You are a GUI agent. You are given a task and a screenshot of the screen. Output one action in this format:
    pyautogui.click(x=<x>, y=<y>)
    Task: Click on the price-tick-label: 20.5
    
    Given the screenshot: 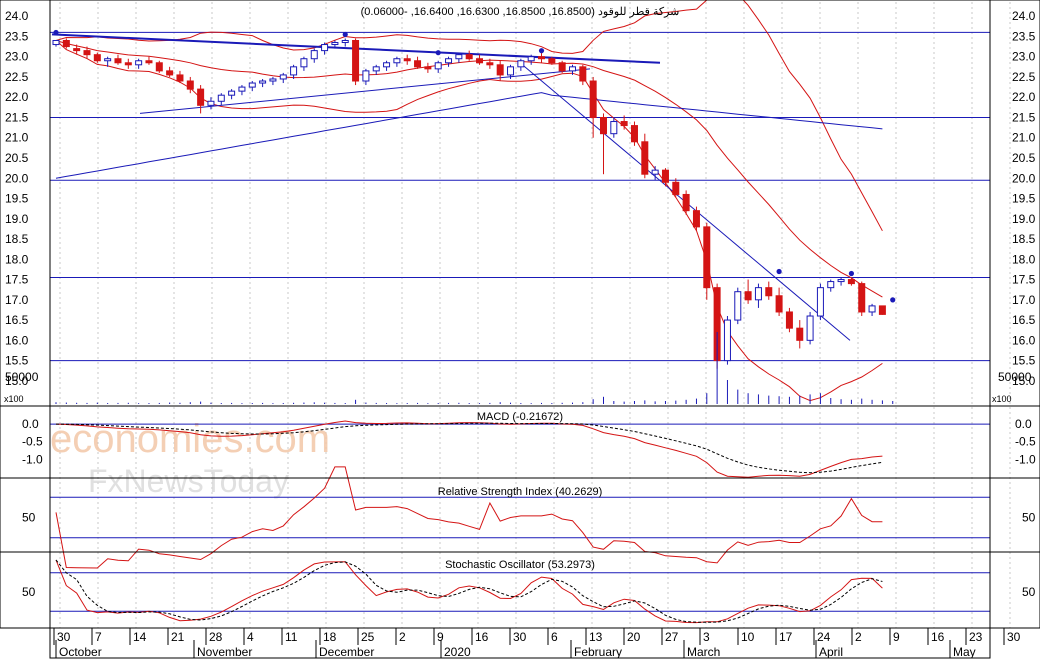 What is the action you would take?
    pyautogui.click(x=1024, y=158)
    